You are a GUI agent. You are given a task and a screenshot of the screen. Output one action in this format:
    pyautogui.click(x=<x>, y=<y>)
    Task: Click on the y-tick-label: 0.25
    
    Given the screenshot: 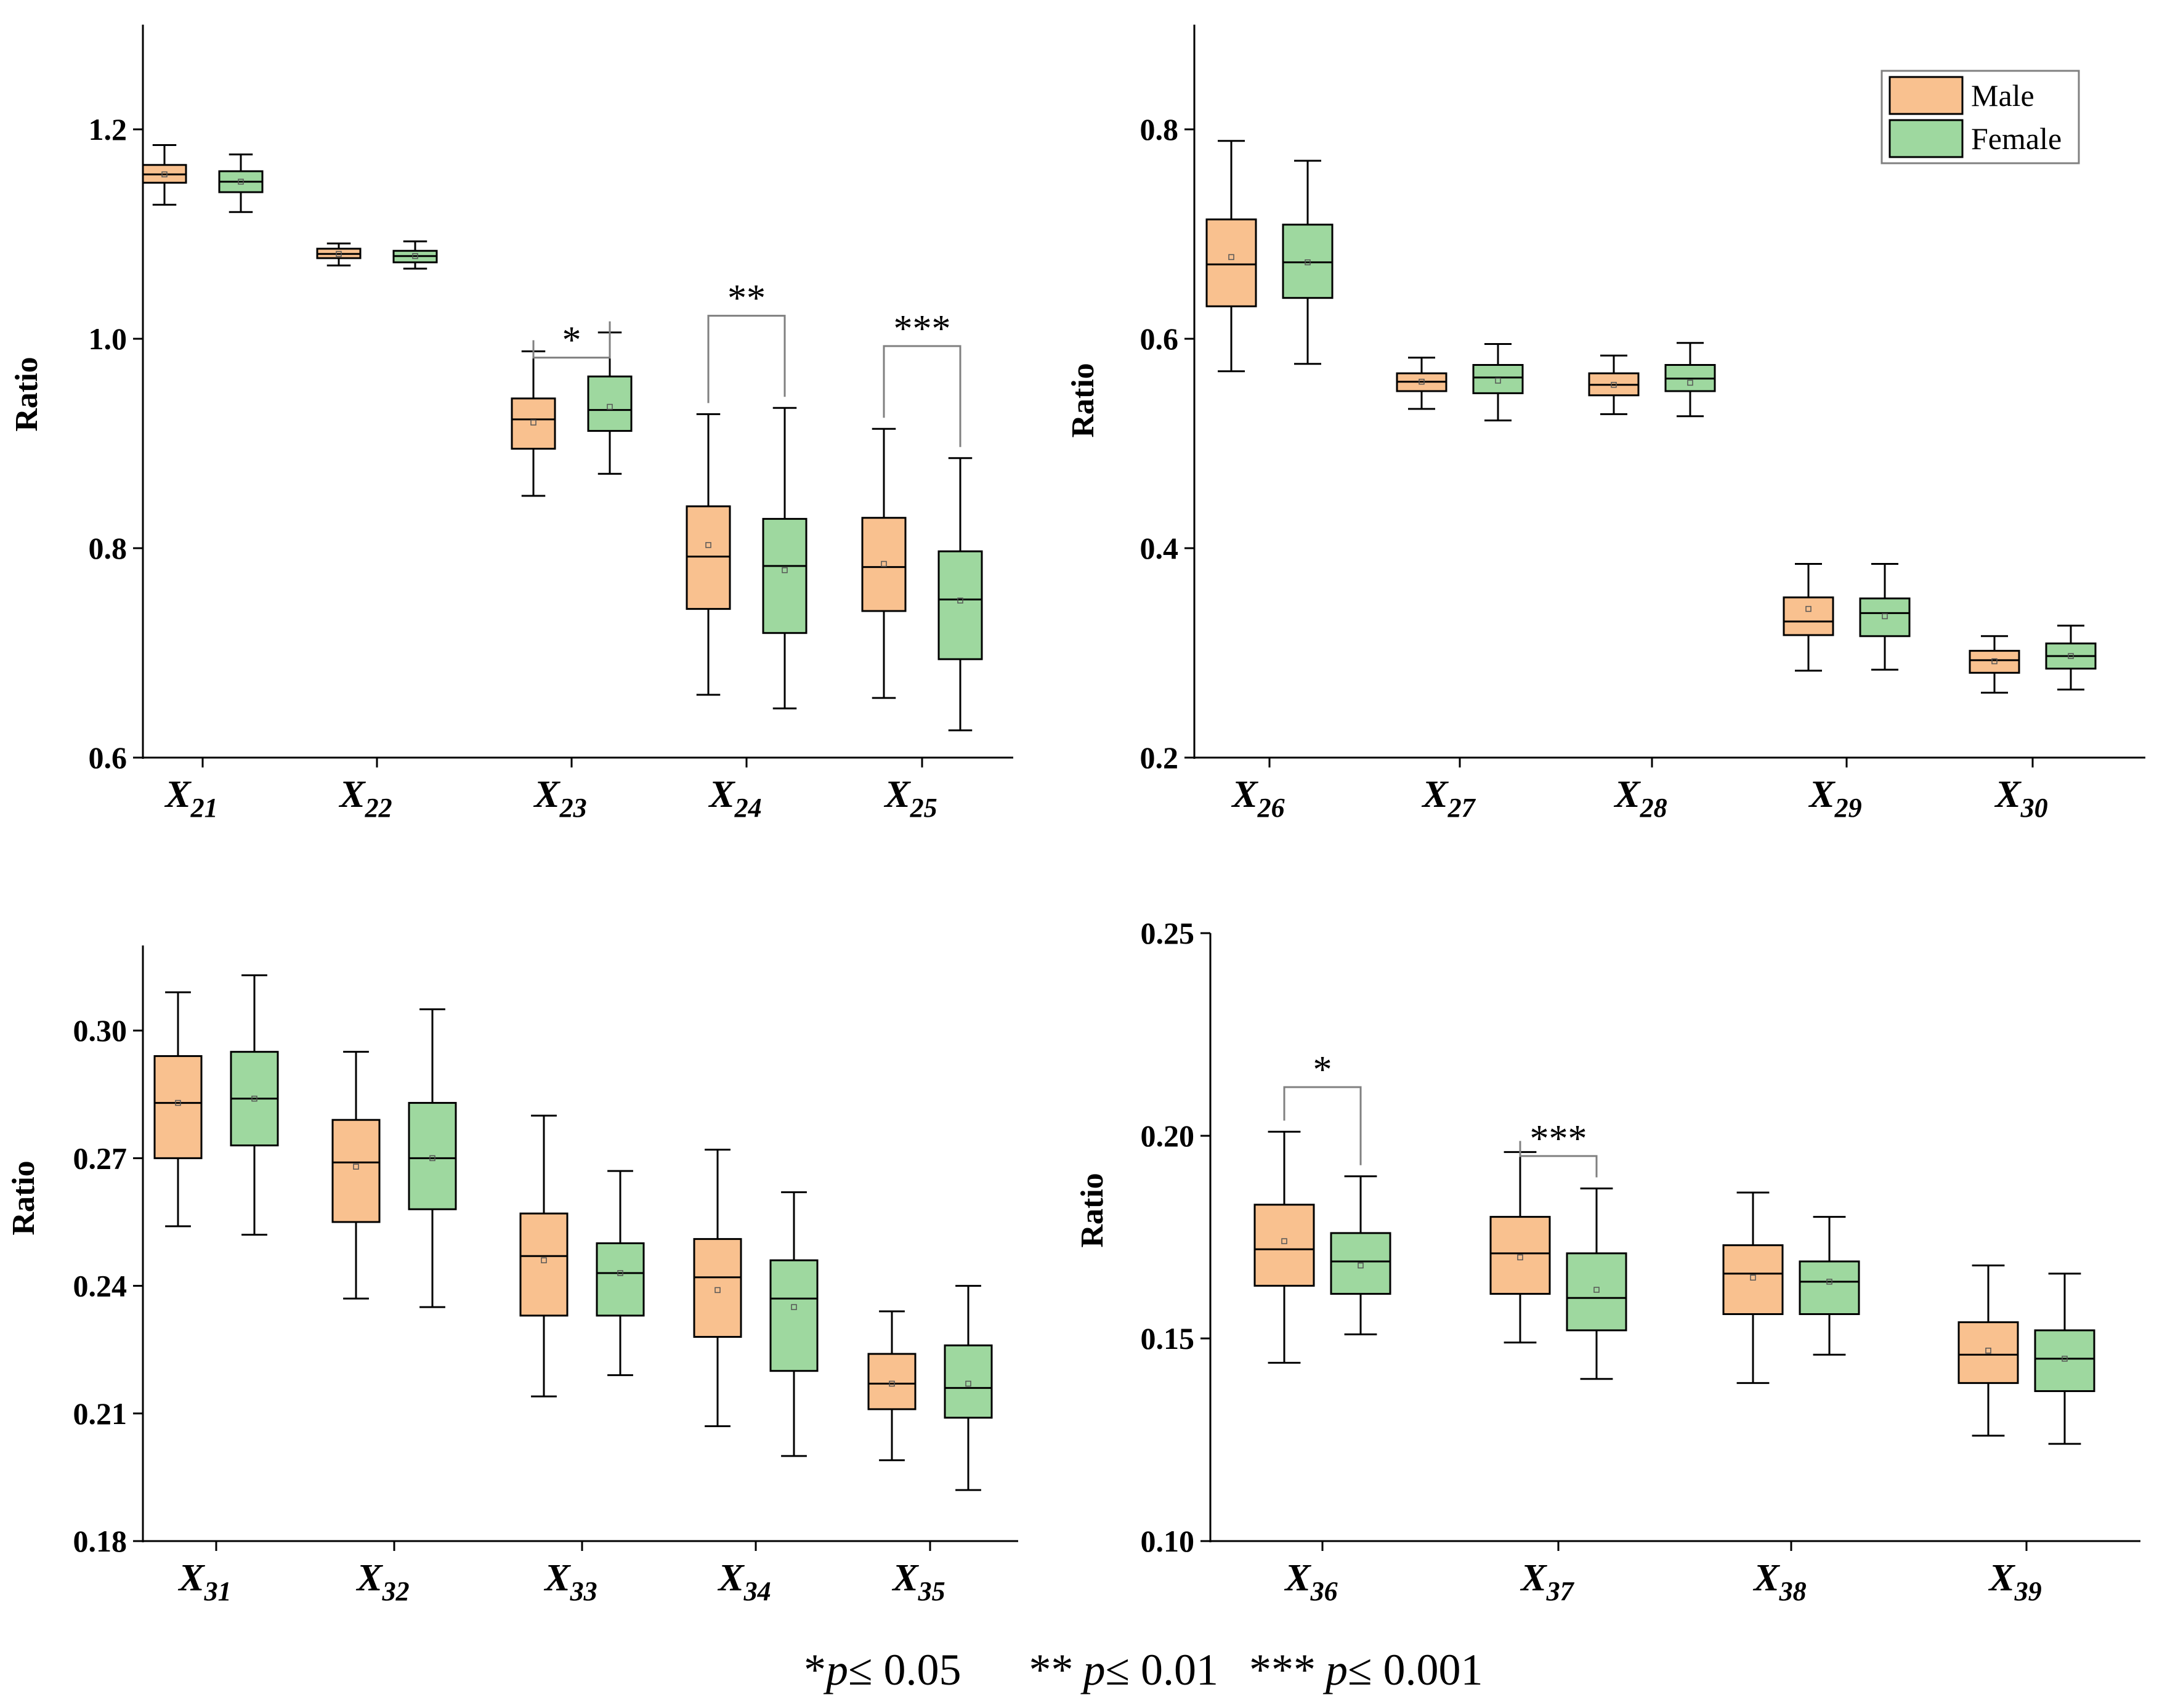 What is the action you would take?
    pyautogui.click(x=1168, y=933)
    